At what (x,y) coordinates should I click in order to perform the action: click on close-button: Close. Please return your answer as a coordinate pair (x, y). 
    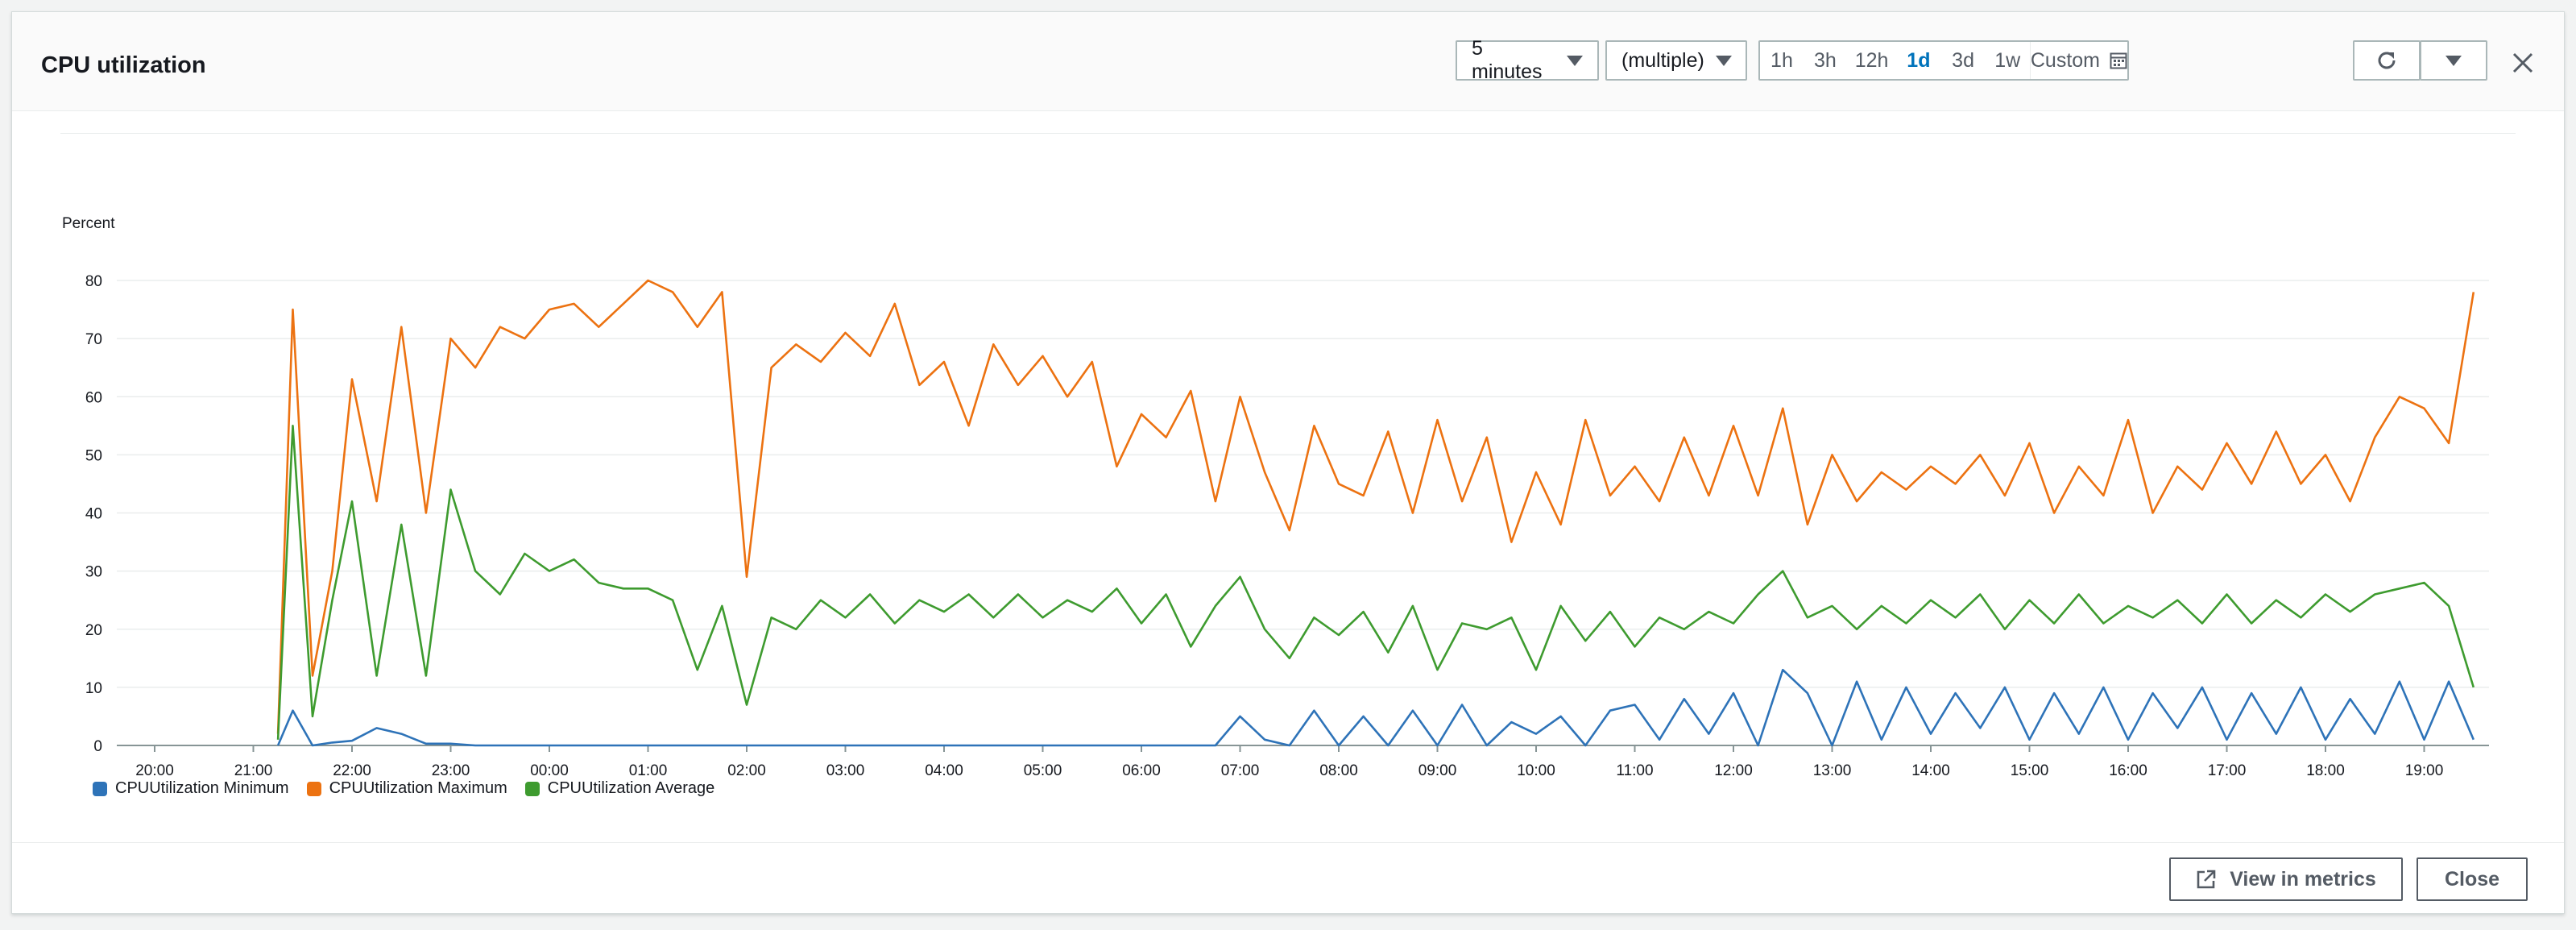
    Looking at the image, I should click on (2472, 879).